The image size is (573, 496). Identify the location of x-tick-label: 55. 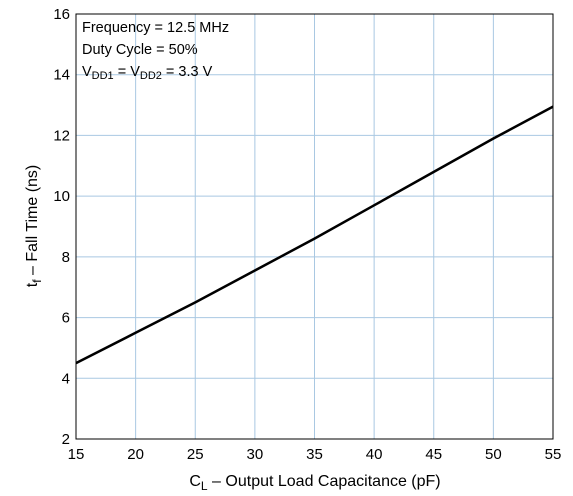
(553, 454).